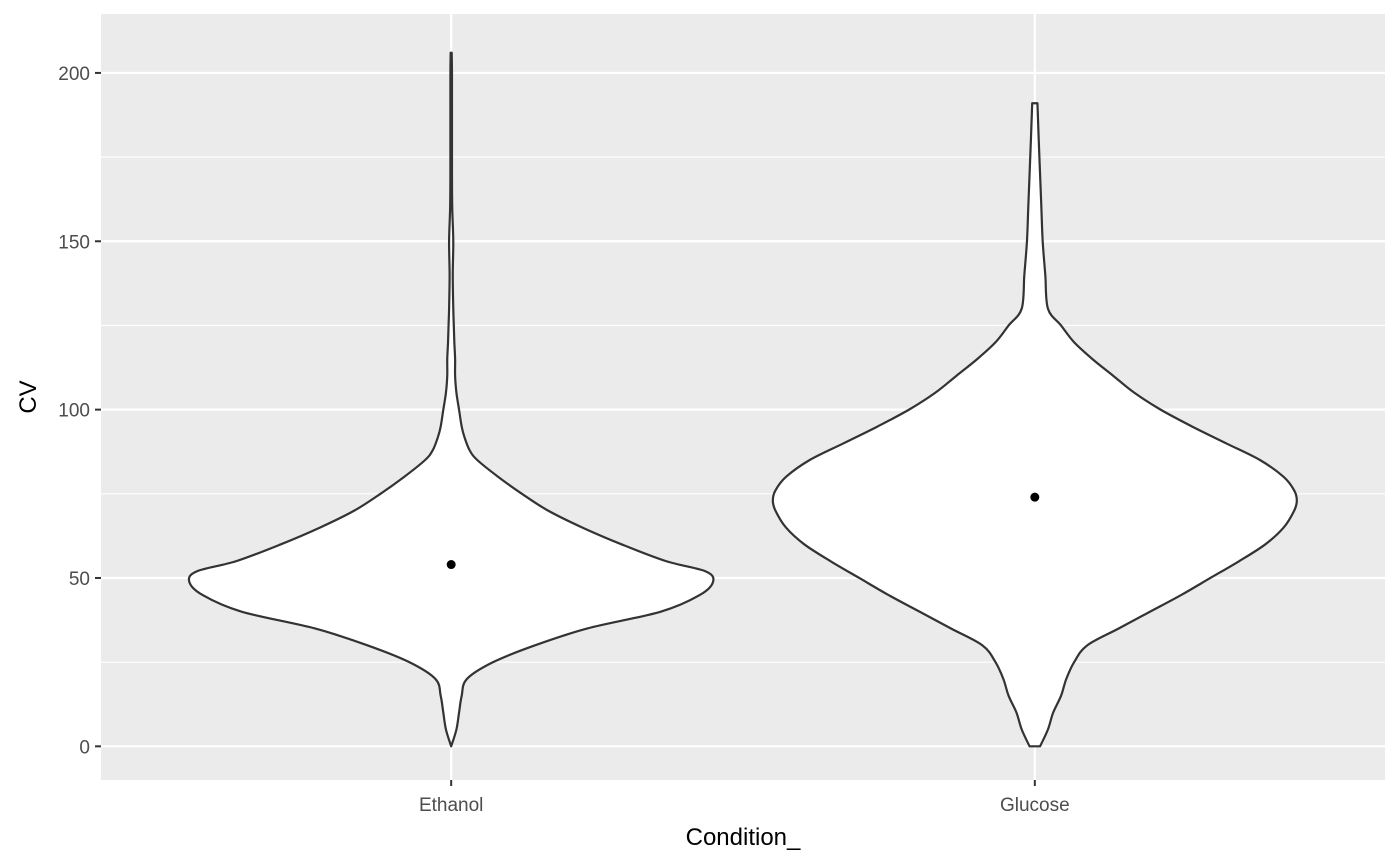  What do you see at coordinates (79, 579) in the screenshot?
I see `y-tick-label: 50` at bounding box center [79, 579].